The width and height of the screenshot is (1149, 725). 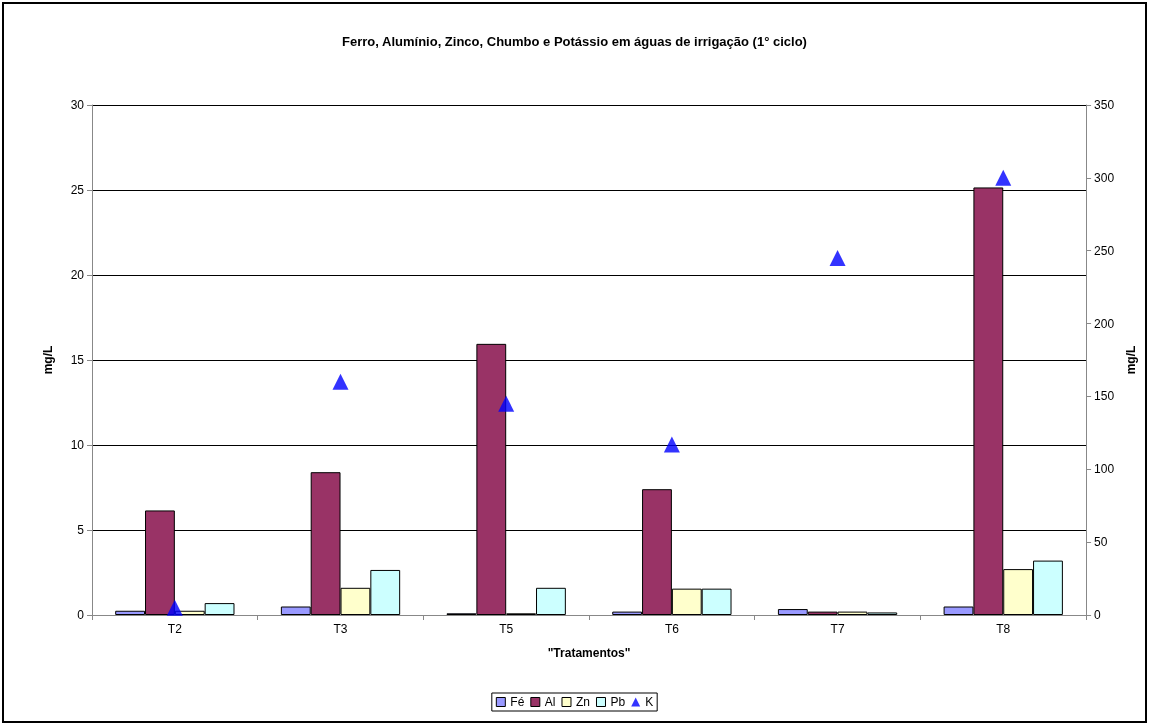 What do you see at coordinates (550, 702) in the screenshot?
I see `legend-label: Al` at bounding box center [550, 702].